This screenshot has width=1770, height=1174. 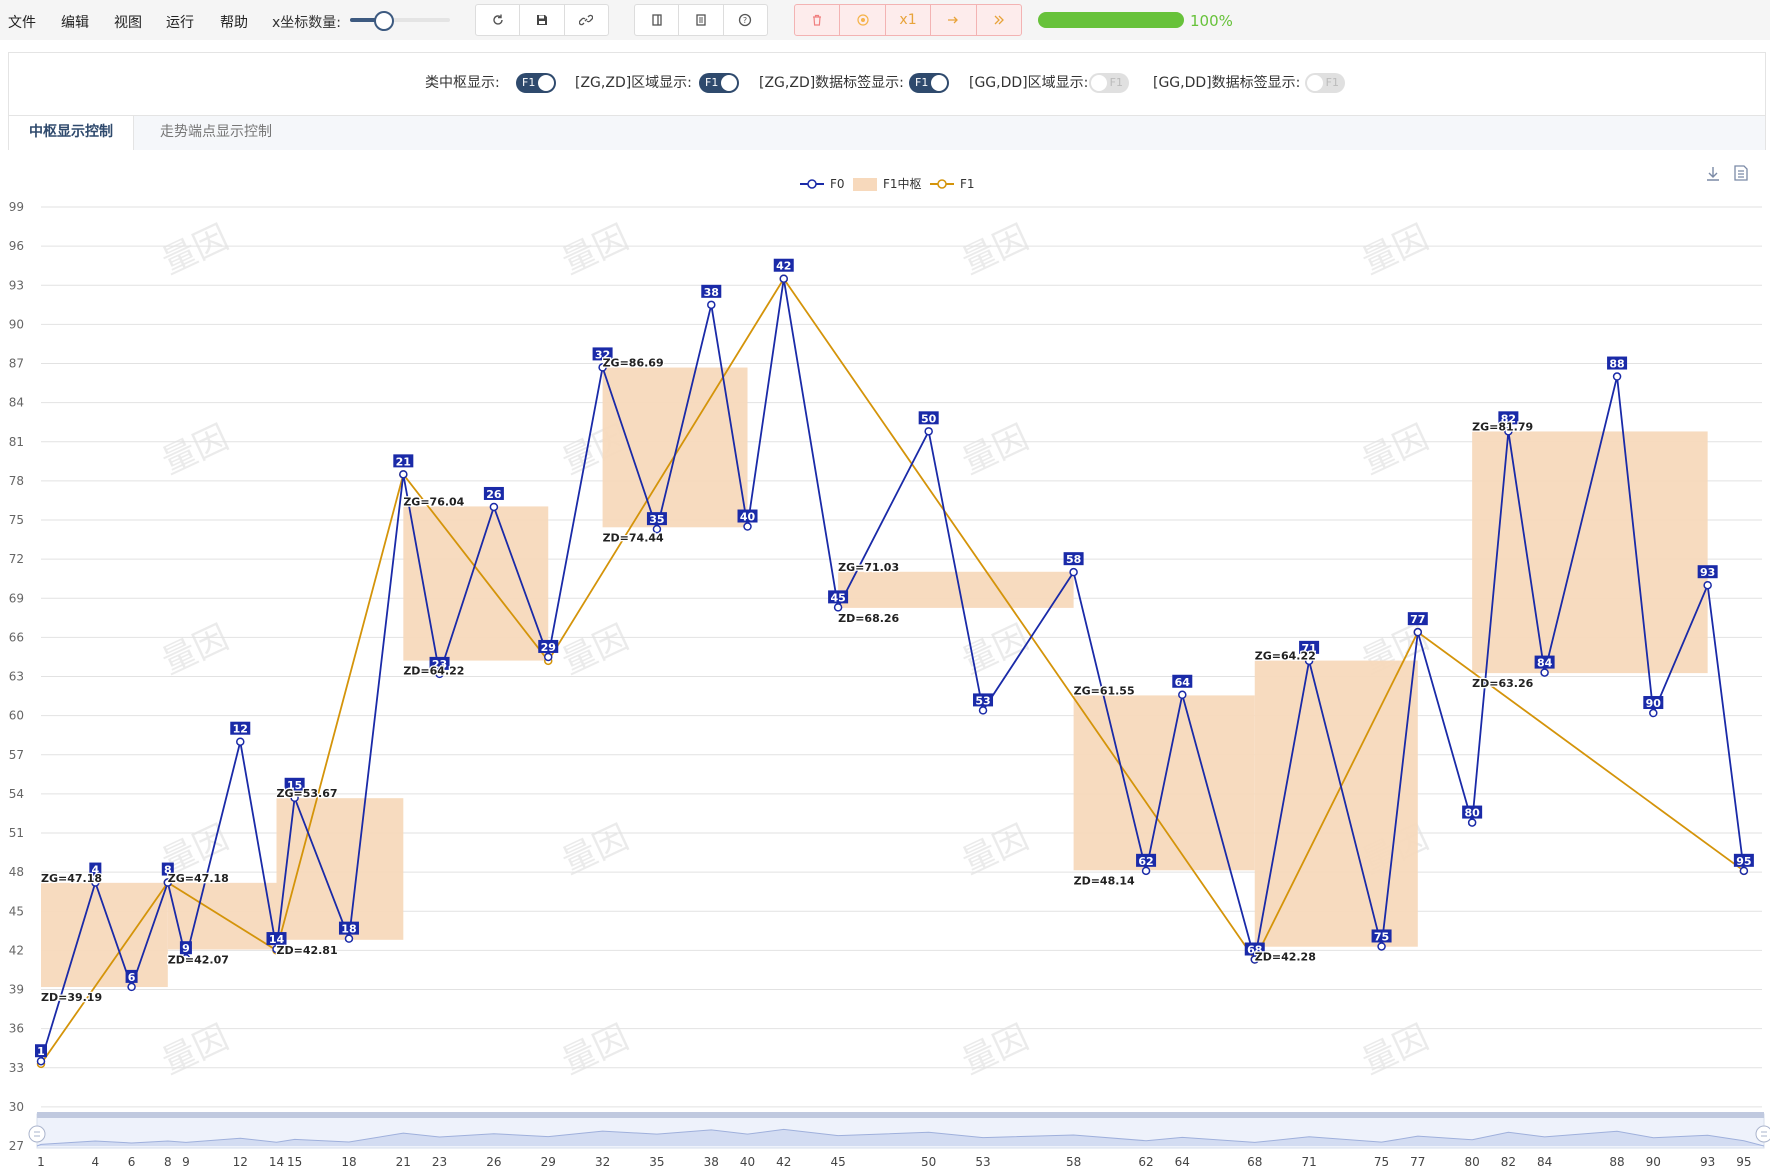 I want to click on y-tick-label: 36, so click(x=16, y=1029).